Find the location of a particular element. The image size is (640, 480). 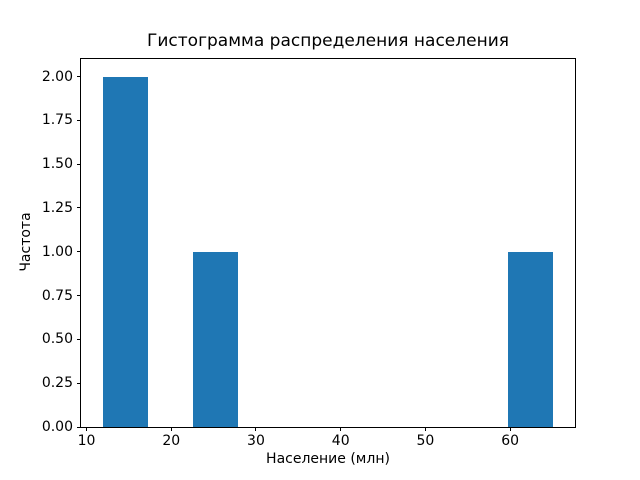

y-tick-label: 1.00 is located at coordinates (57, 251).